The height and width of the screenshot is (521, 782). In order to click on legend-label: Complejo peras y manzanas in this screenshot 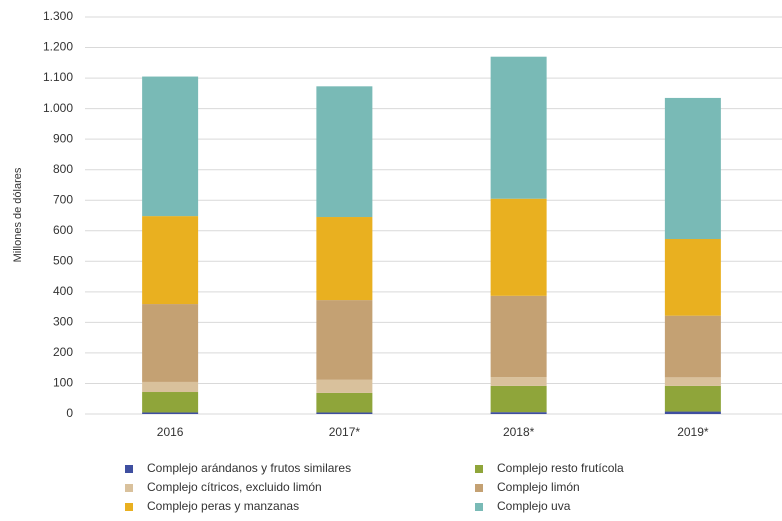, I will do `click(223, 506)`.